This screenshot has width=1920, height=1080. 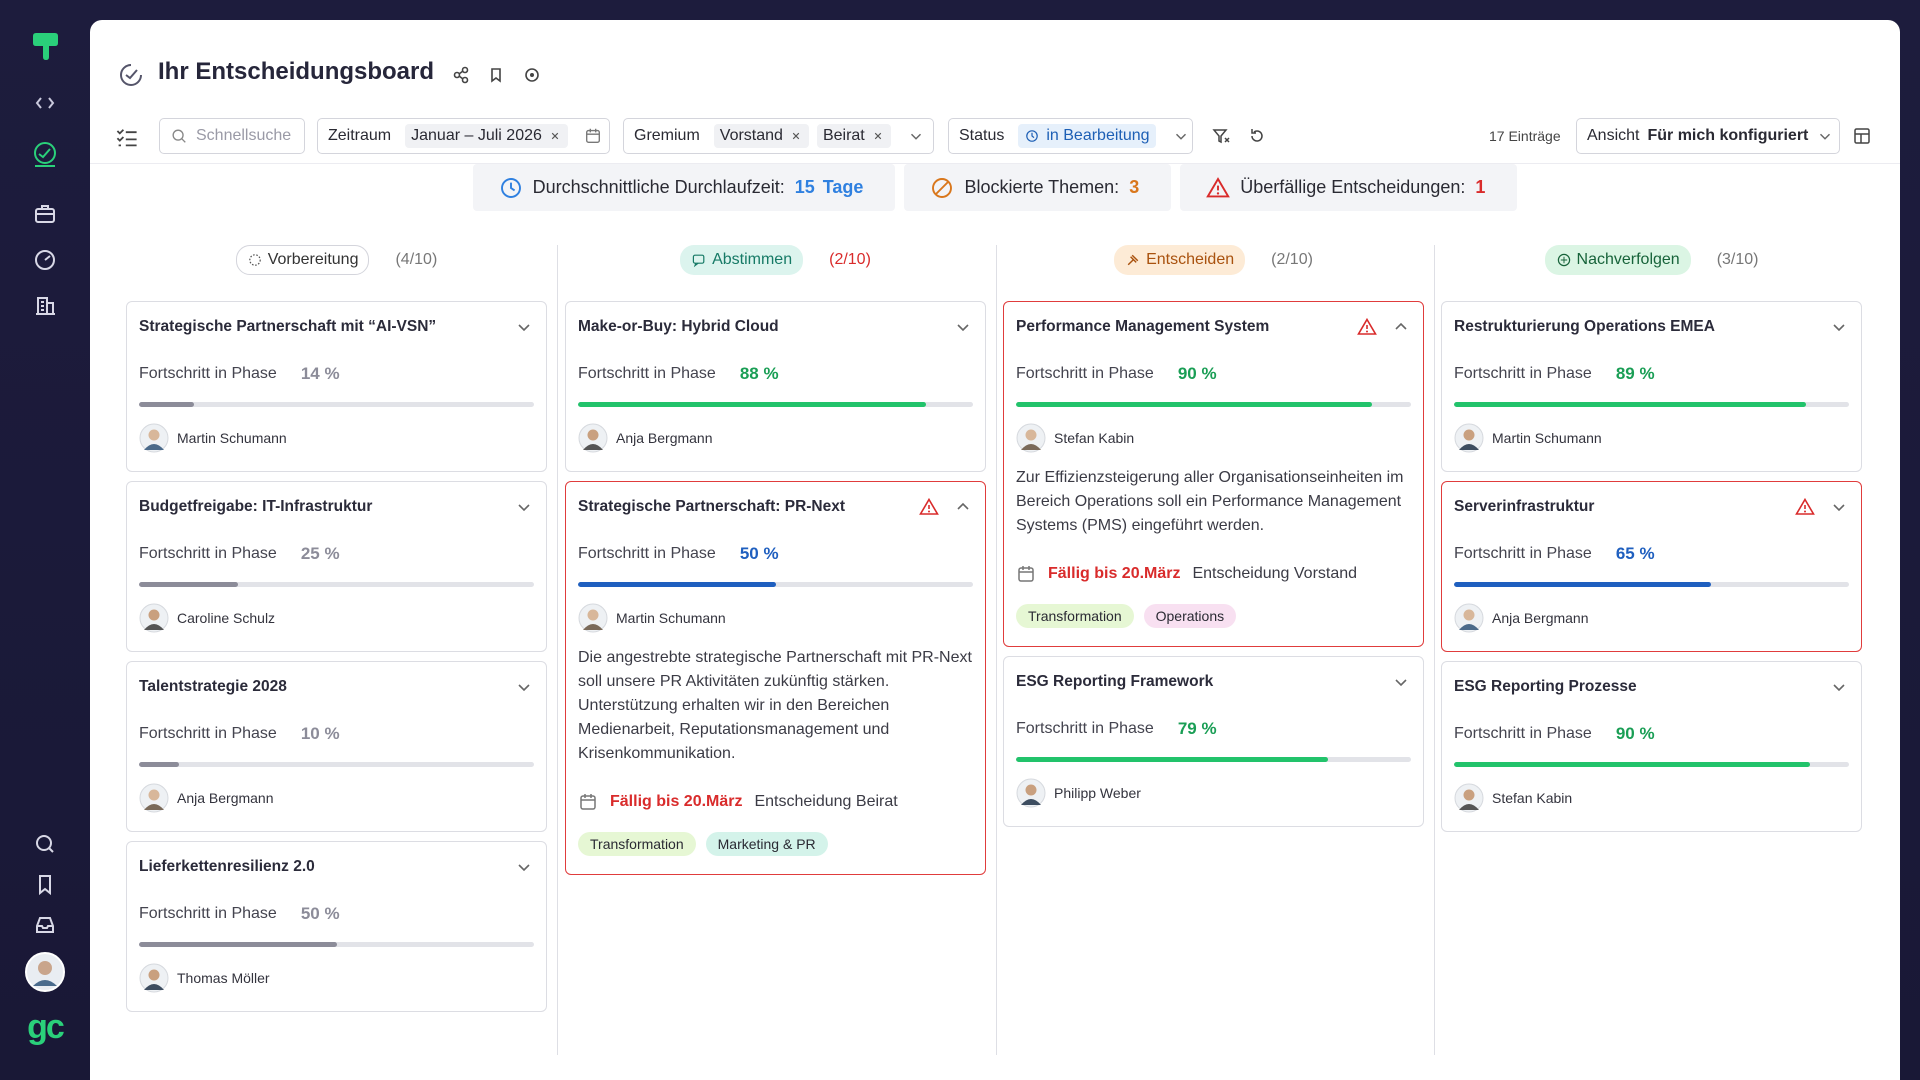 I want to click on tag: Marketing & PR, so click(x=766, y=844).